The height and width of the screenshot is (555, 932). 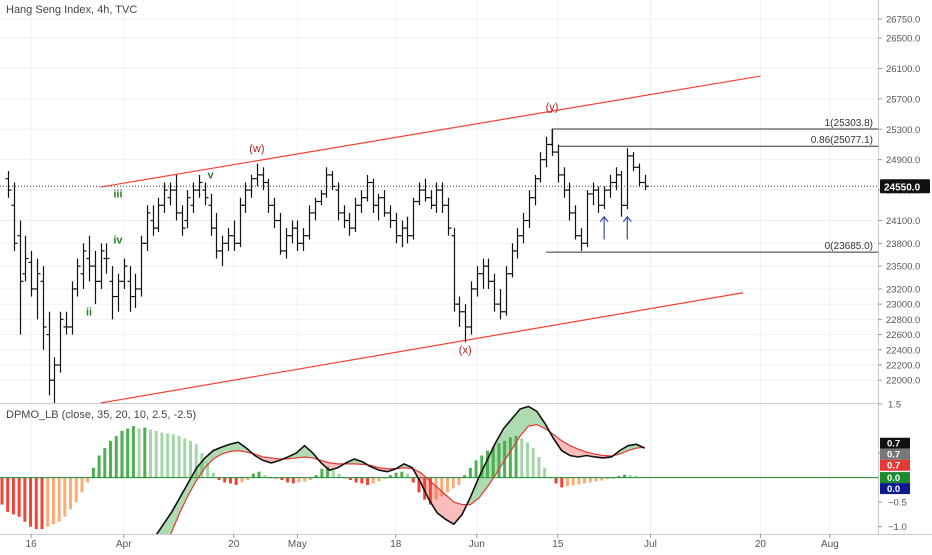 What do you see at coordinates (234, 544) in the screenshot?
I see `time-tick-label: 20` at bounding box center [234, 544].